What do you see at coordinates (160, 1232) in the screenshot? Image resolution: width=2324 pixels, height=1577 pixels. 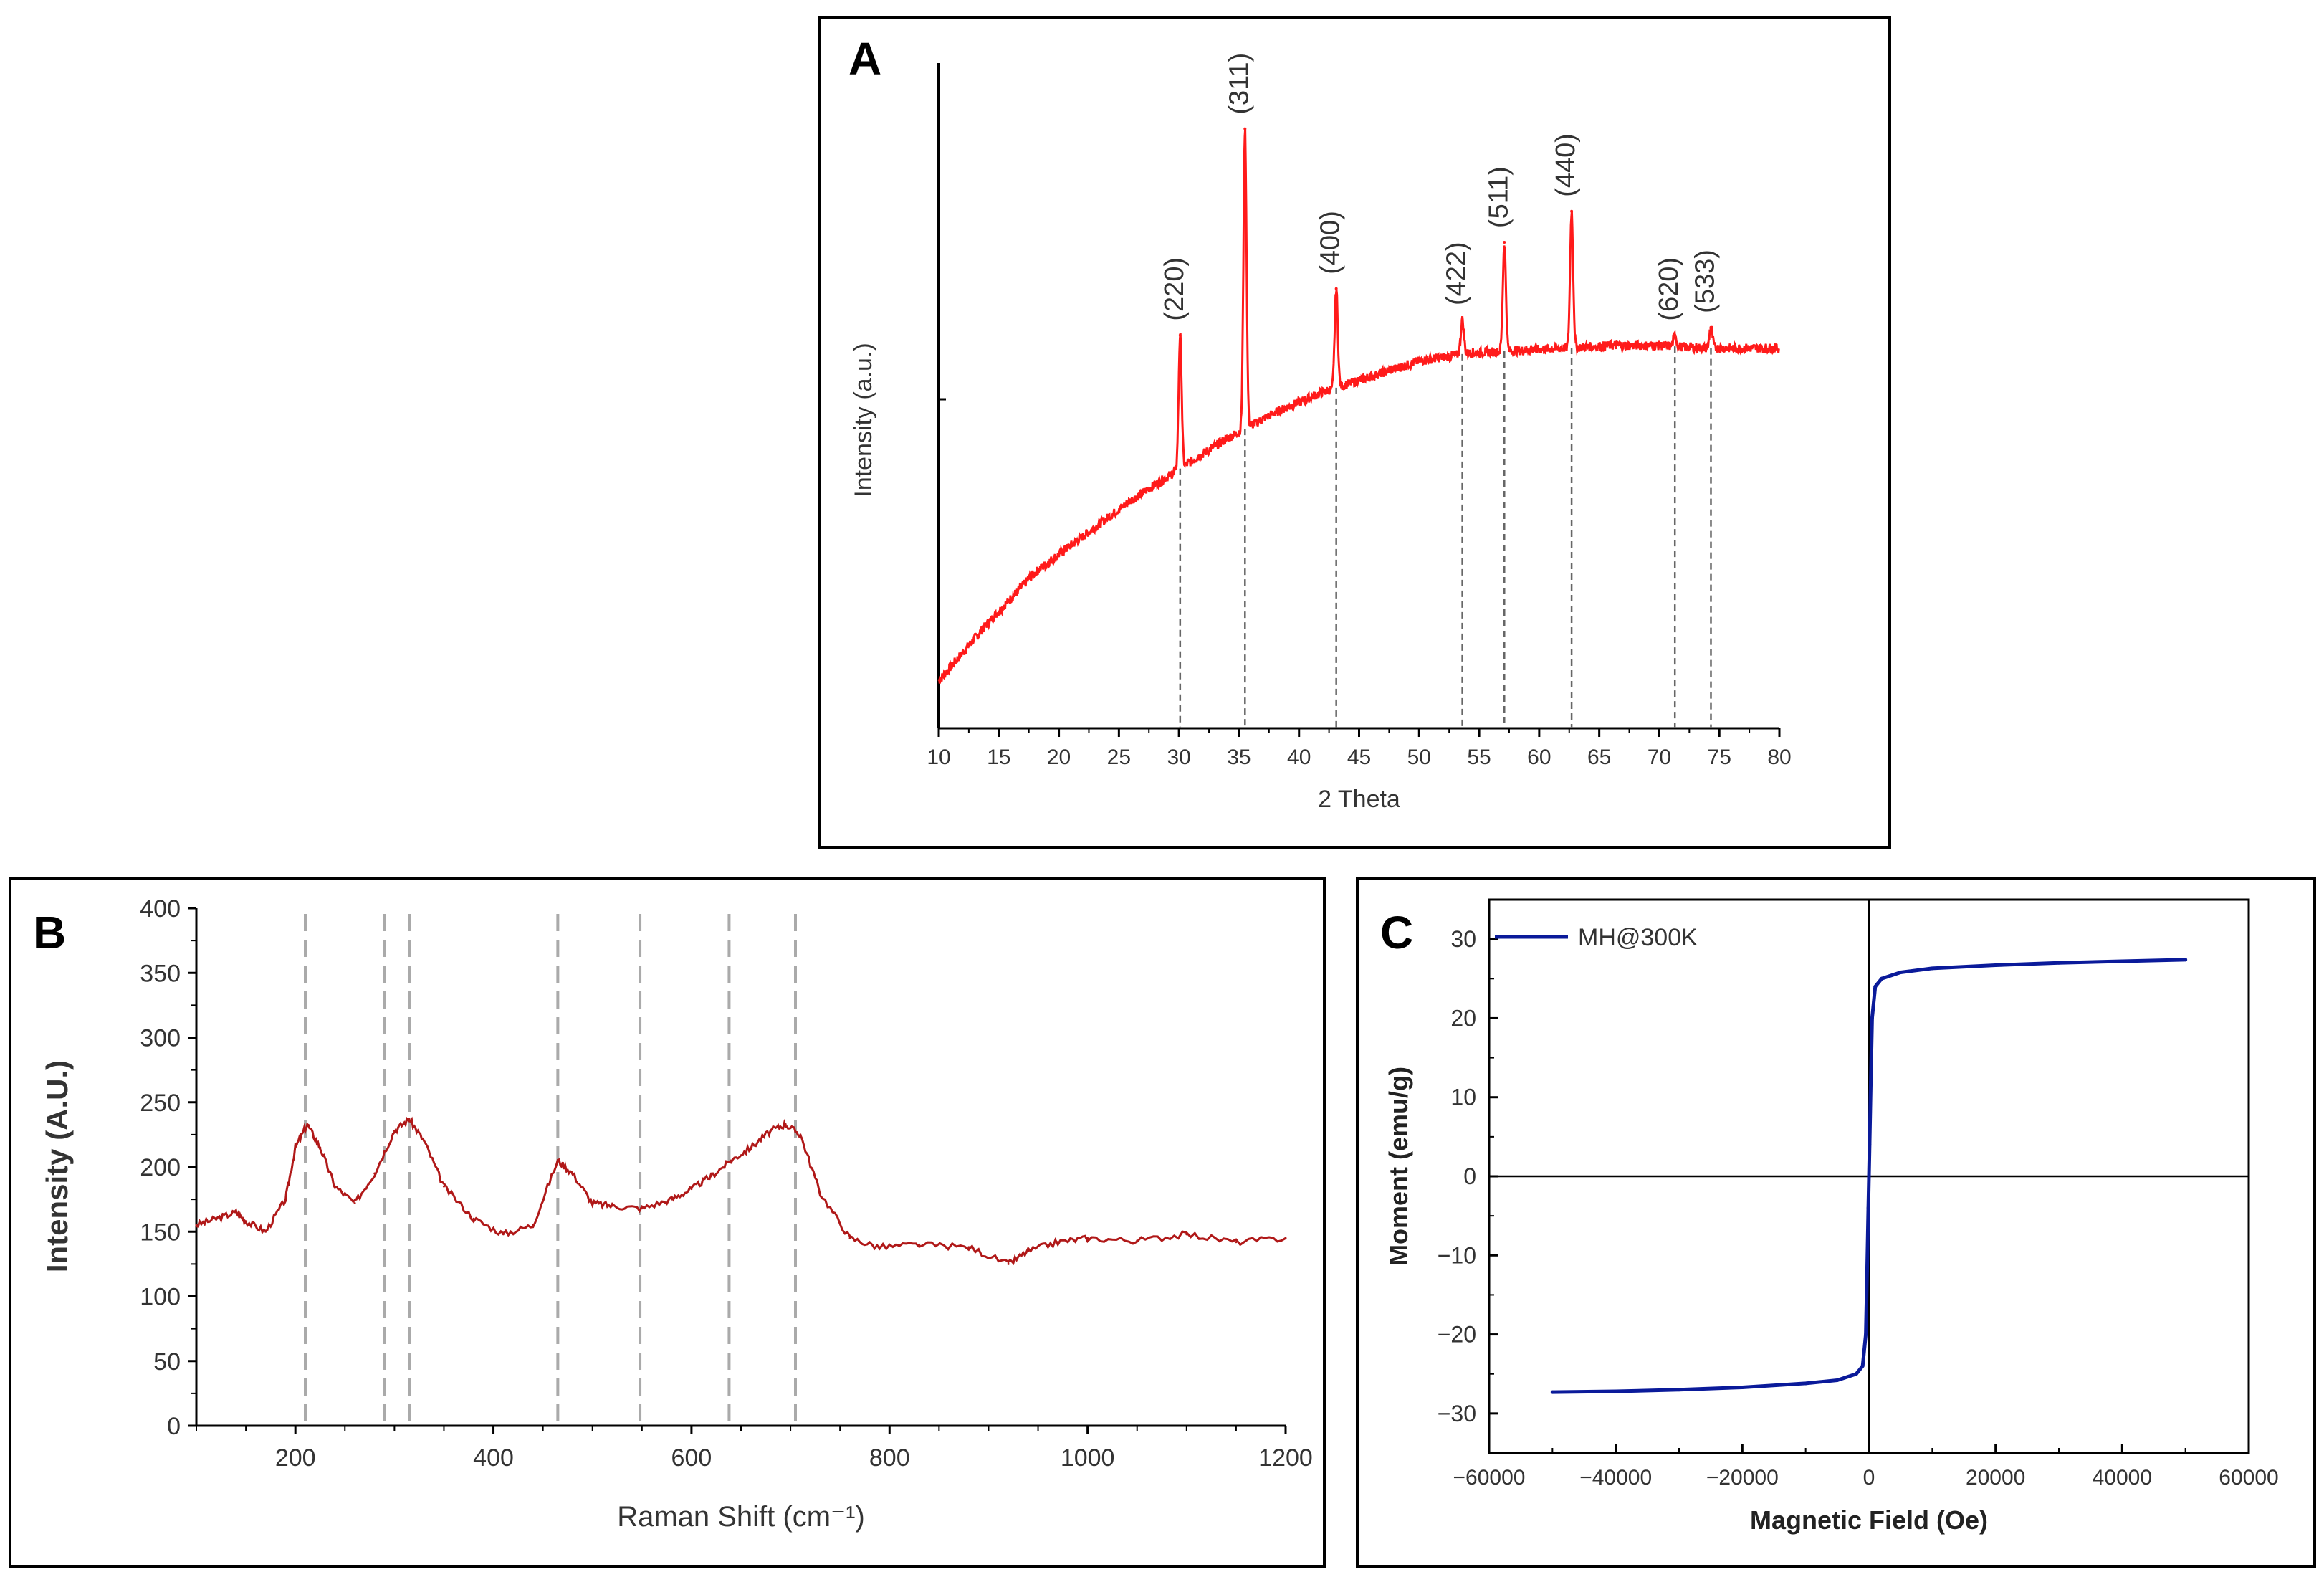 I see `y-tick-label: 150` at bounding box center [160, 1232].